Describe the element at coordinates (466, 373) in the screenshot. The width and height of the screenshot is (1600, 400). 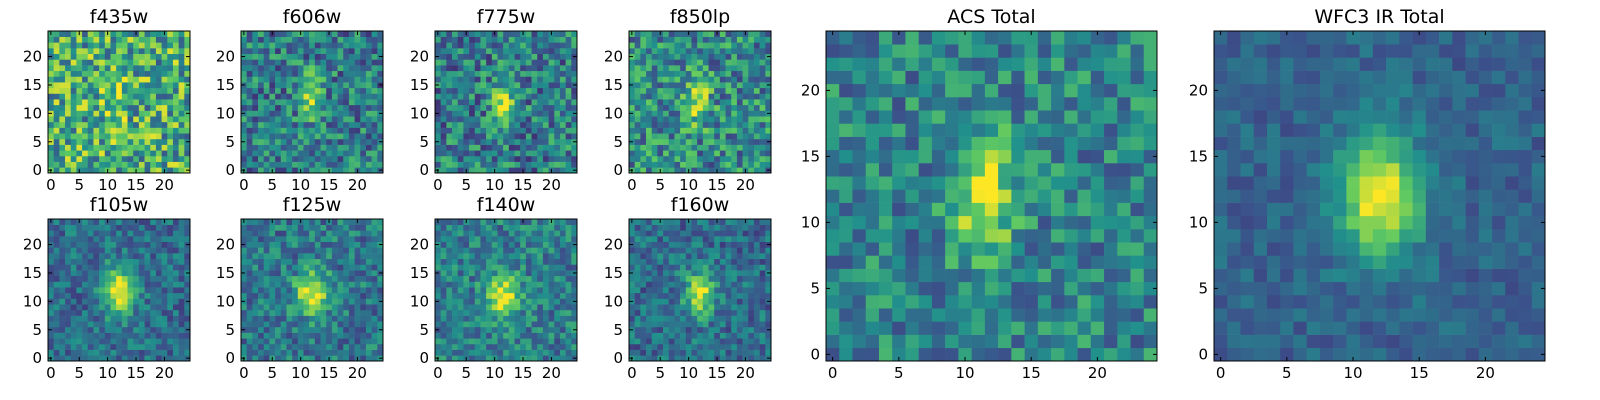
I see `x-tick-label: 5` at that location.